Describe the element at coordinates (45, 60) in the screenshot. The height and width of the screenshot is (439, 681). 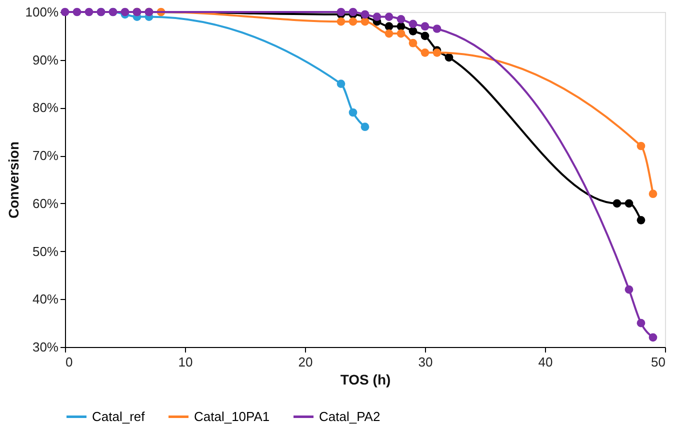
I see `y-tick-label: 90%` at that location.